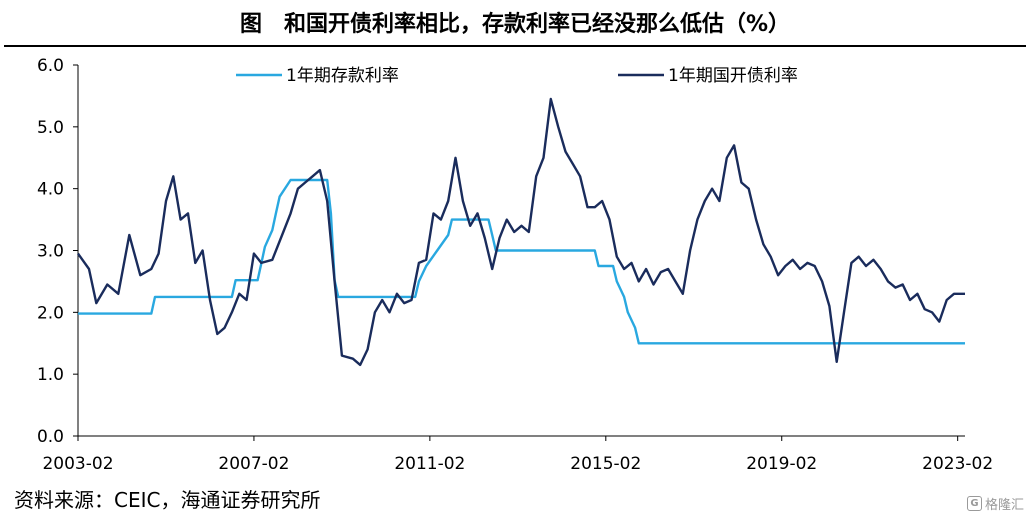 The width and height of the screenshot is (1030, 521). What do you see at coordinates (50, 375) in the screenshot?
I see `y-tick-label: 1.0` at bounding box center [50, 375].